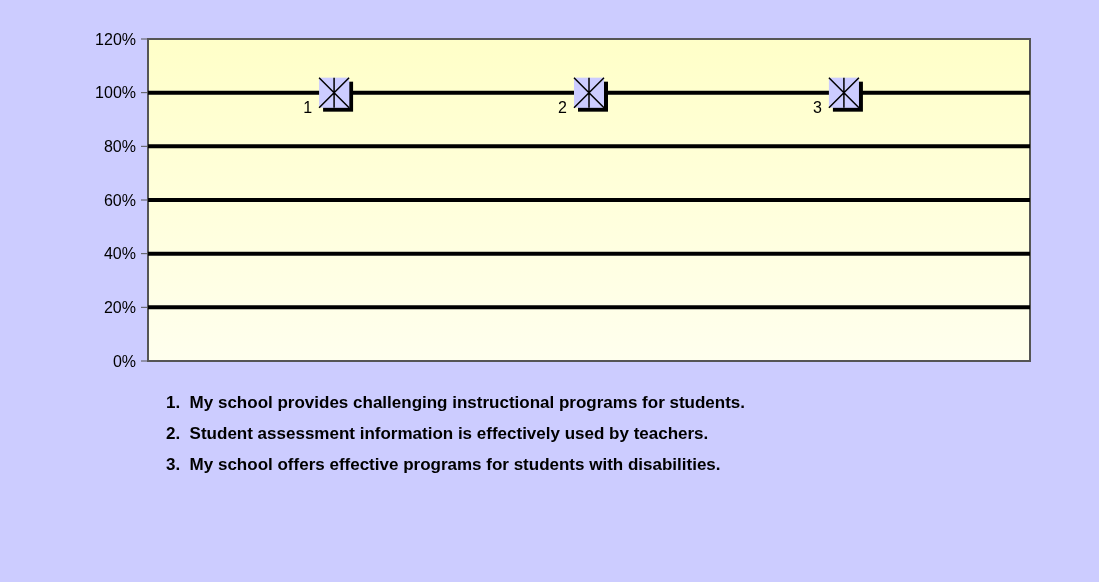 The image size is (1099, 582). What do you see at coordinates (124, 361) in the screenshot?
I see `y-tick-label: 0%` at bounding box center [124, 361].